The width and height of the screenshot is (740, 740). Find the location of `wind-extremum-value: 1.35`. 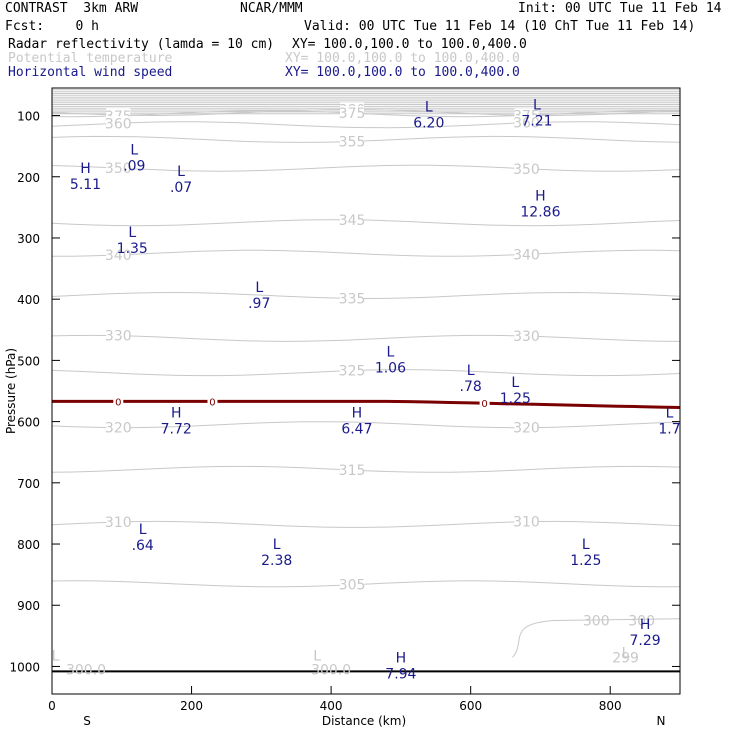

wind-extremum-value: 1.35 is located at coordinates (132, 249).